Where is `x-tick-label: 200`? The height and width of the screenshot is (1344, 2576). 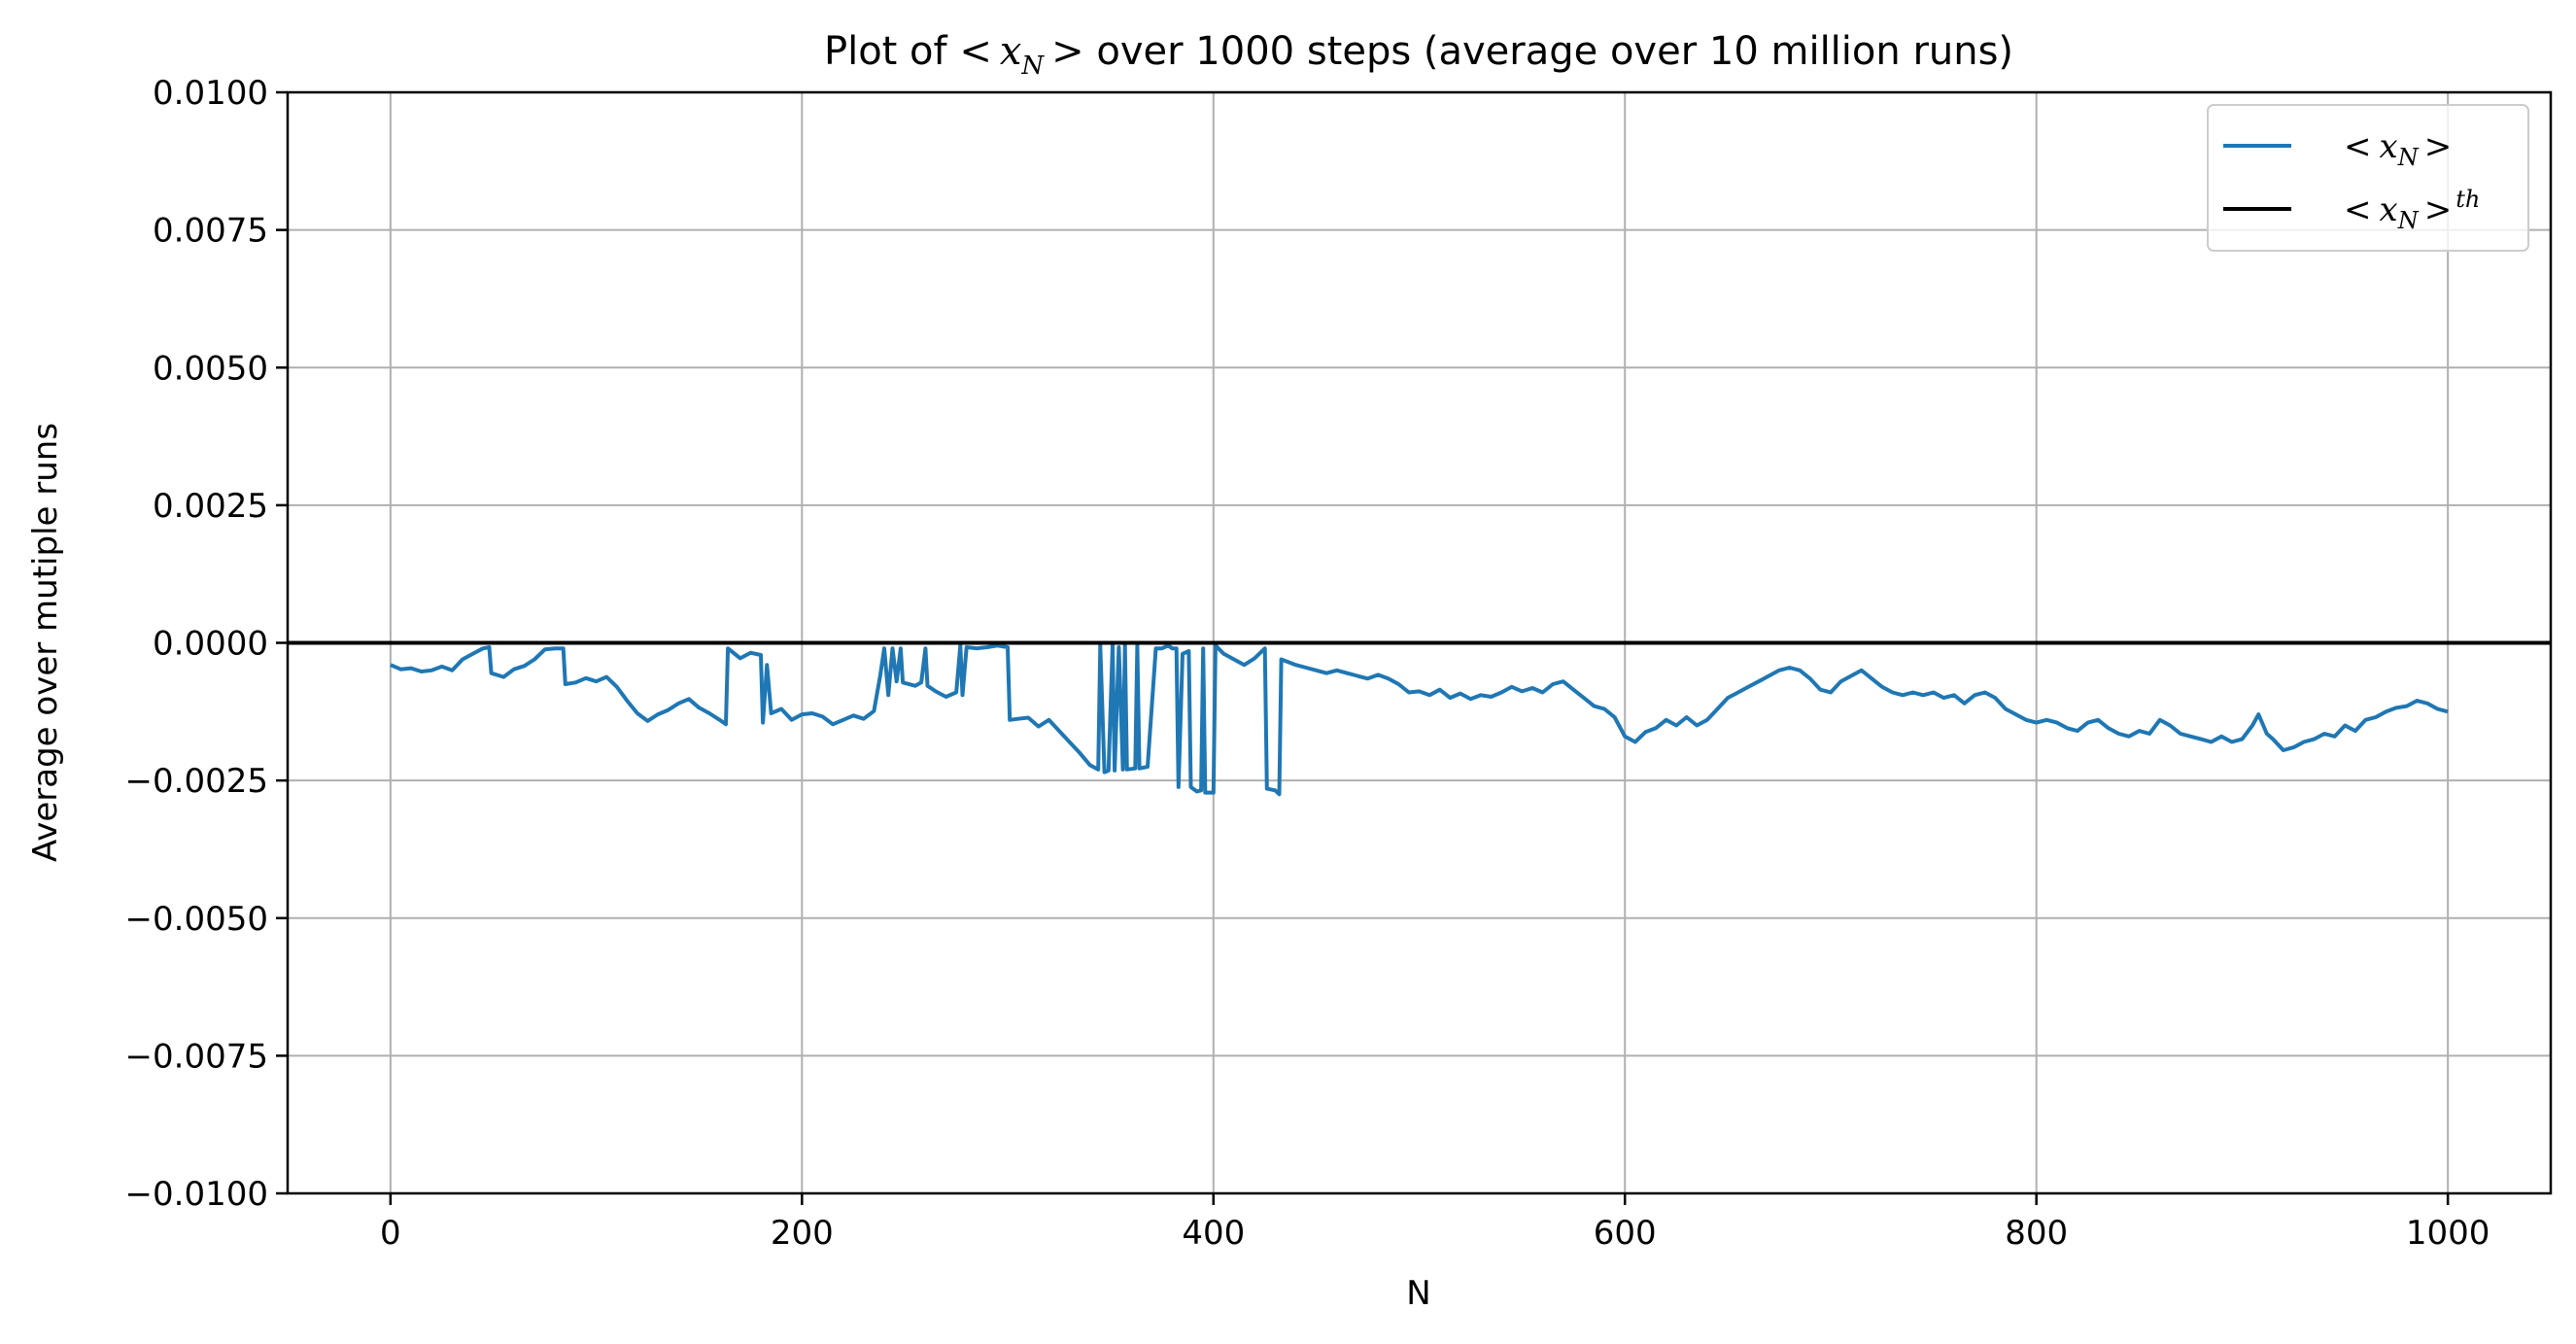
x-tick-label: 200 is located at coordinates (802, 1233).